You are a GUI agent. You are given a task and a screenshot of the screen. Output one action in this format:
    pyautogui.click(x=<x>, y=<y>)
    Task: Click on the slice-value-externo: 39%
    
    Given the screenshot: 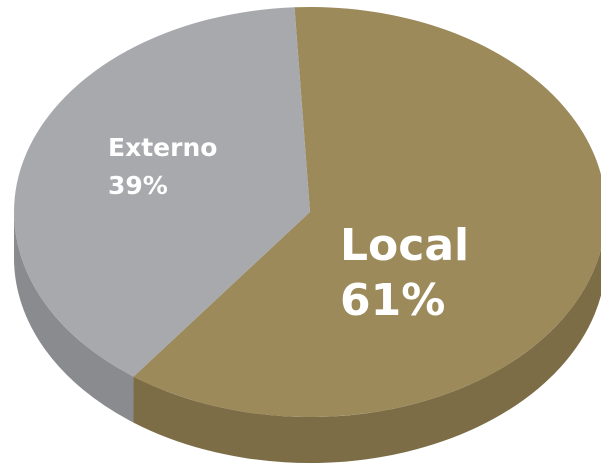 What is the action you would take?
    pyautogui.click(x=138, y=185)
    